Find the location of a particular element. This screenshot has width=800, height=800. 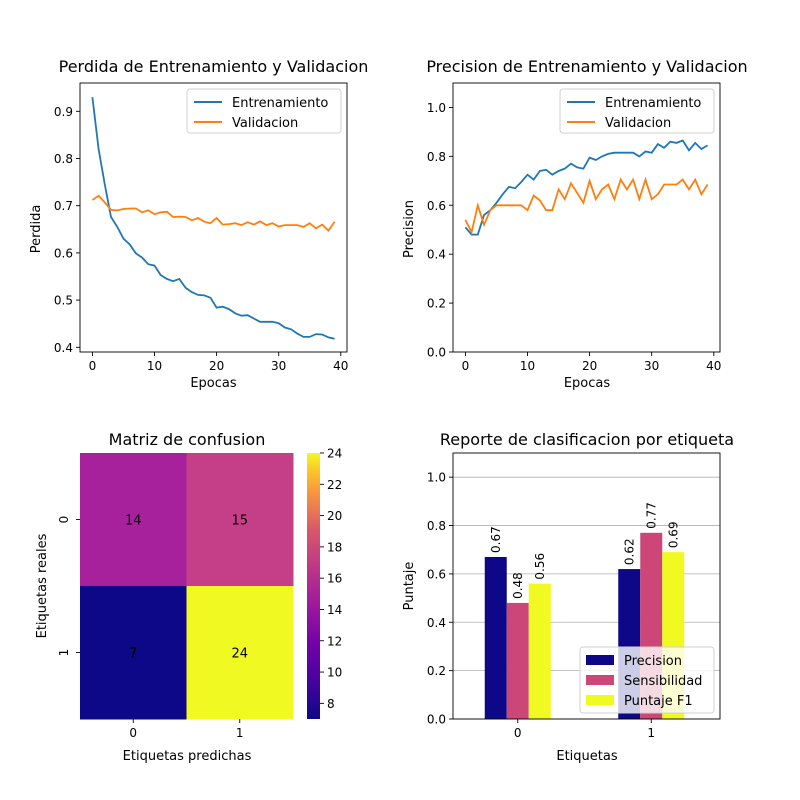

confusion-matrix-xlabel: Etiquetas predichas is located at coordinates (187, 756).